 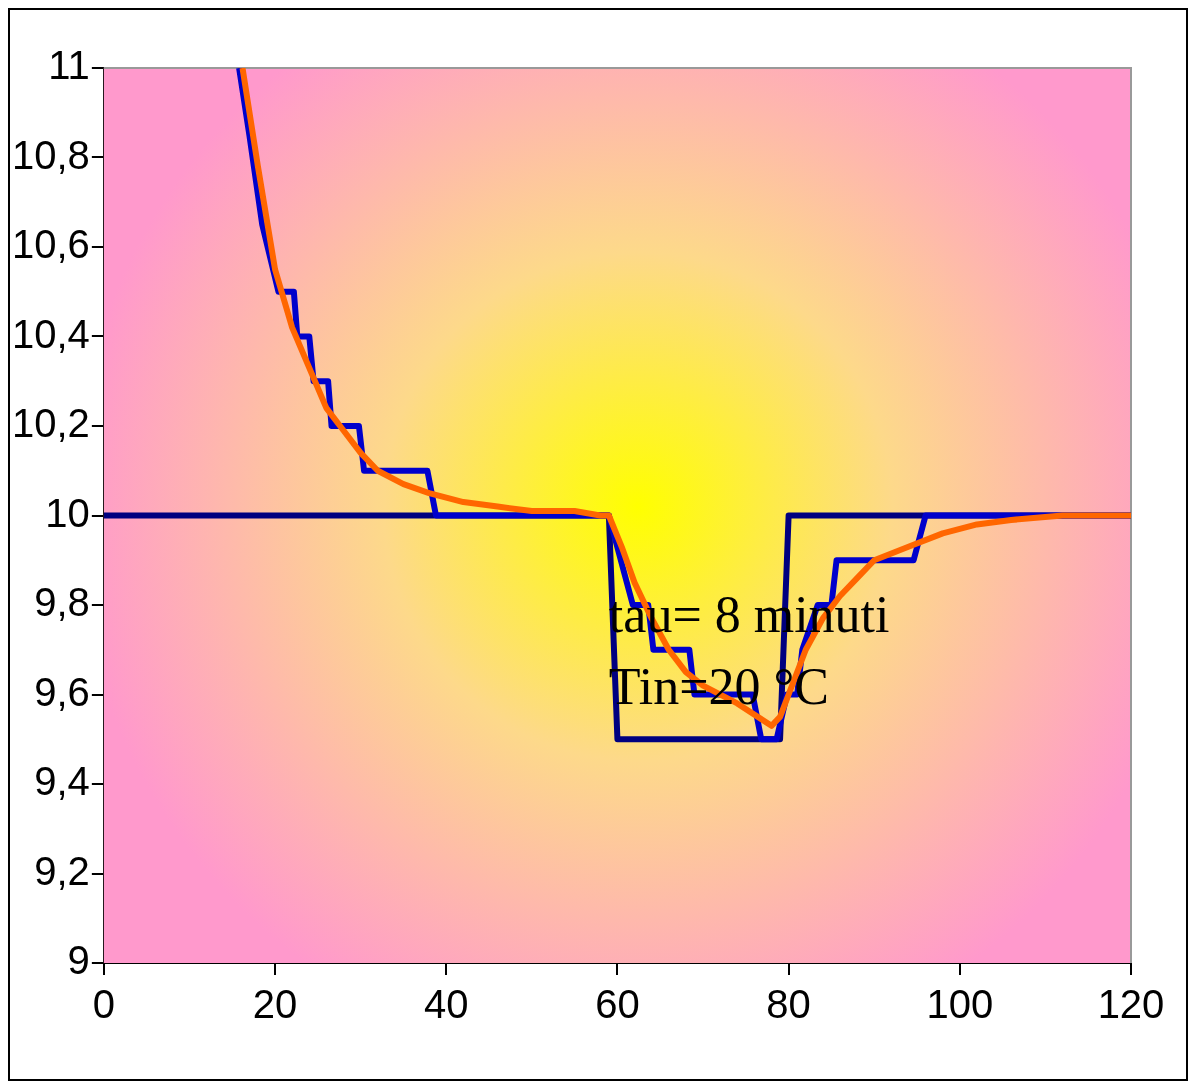 I want to click on y-tick-label: 10, so click(x=67, y=512).